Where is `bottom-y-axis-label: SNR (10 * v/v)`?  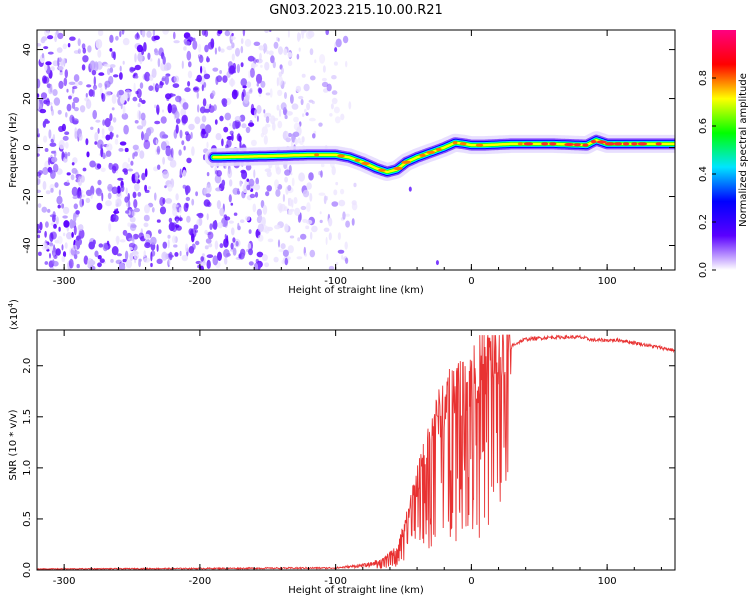
bottom-y-axis-label: SNR (10 * v/v) is located at coordinates (13, 444).